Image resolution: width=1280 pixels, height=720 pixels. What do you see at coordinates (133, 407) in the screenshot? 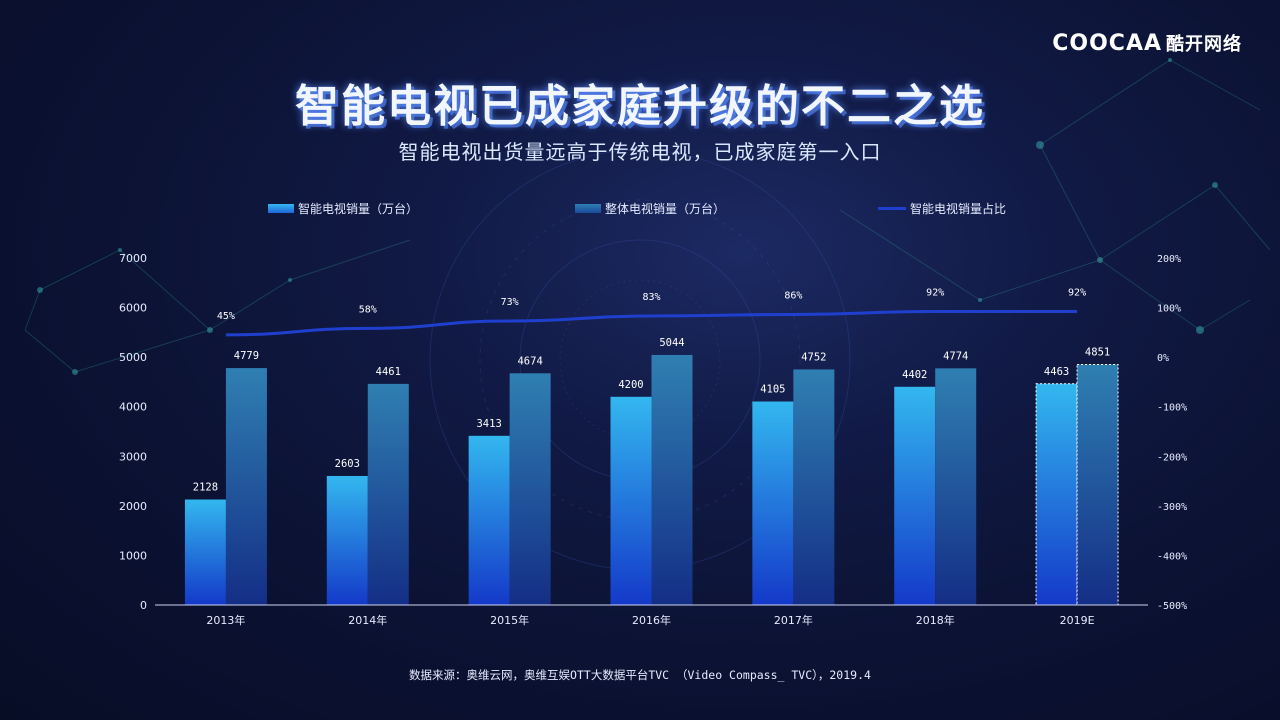
I see `y-left-tick-4: 4000` at bounding box center [133, 407].